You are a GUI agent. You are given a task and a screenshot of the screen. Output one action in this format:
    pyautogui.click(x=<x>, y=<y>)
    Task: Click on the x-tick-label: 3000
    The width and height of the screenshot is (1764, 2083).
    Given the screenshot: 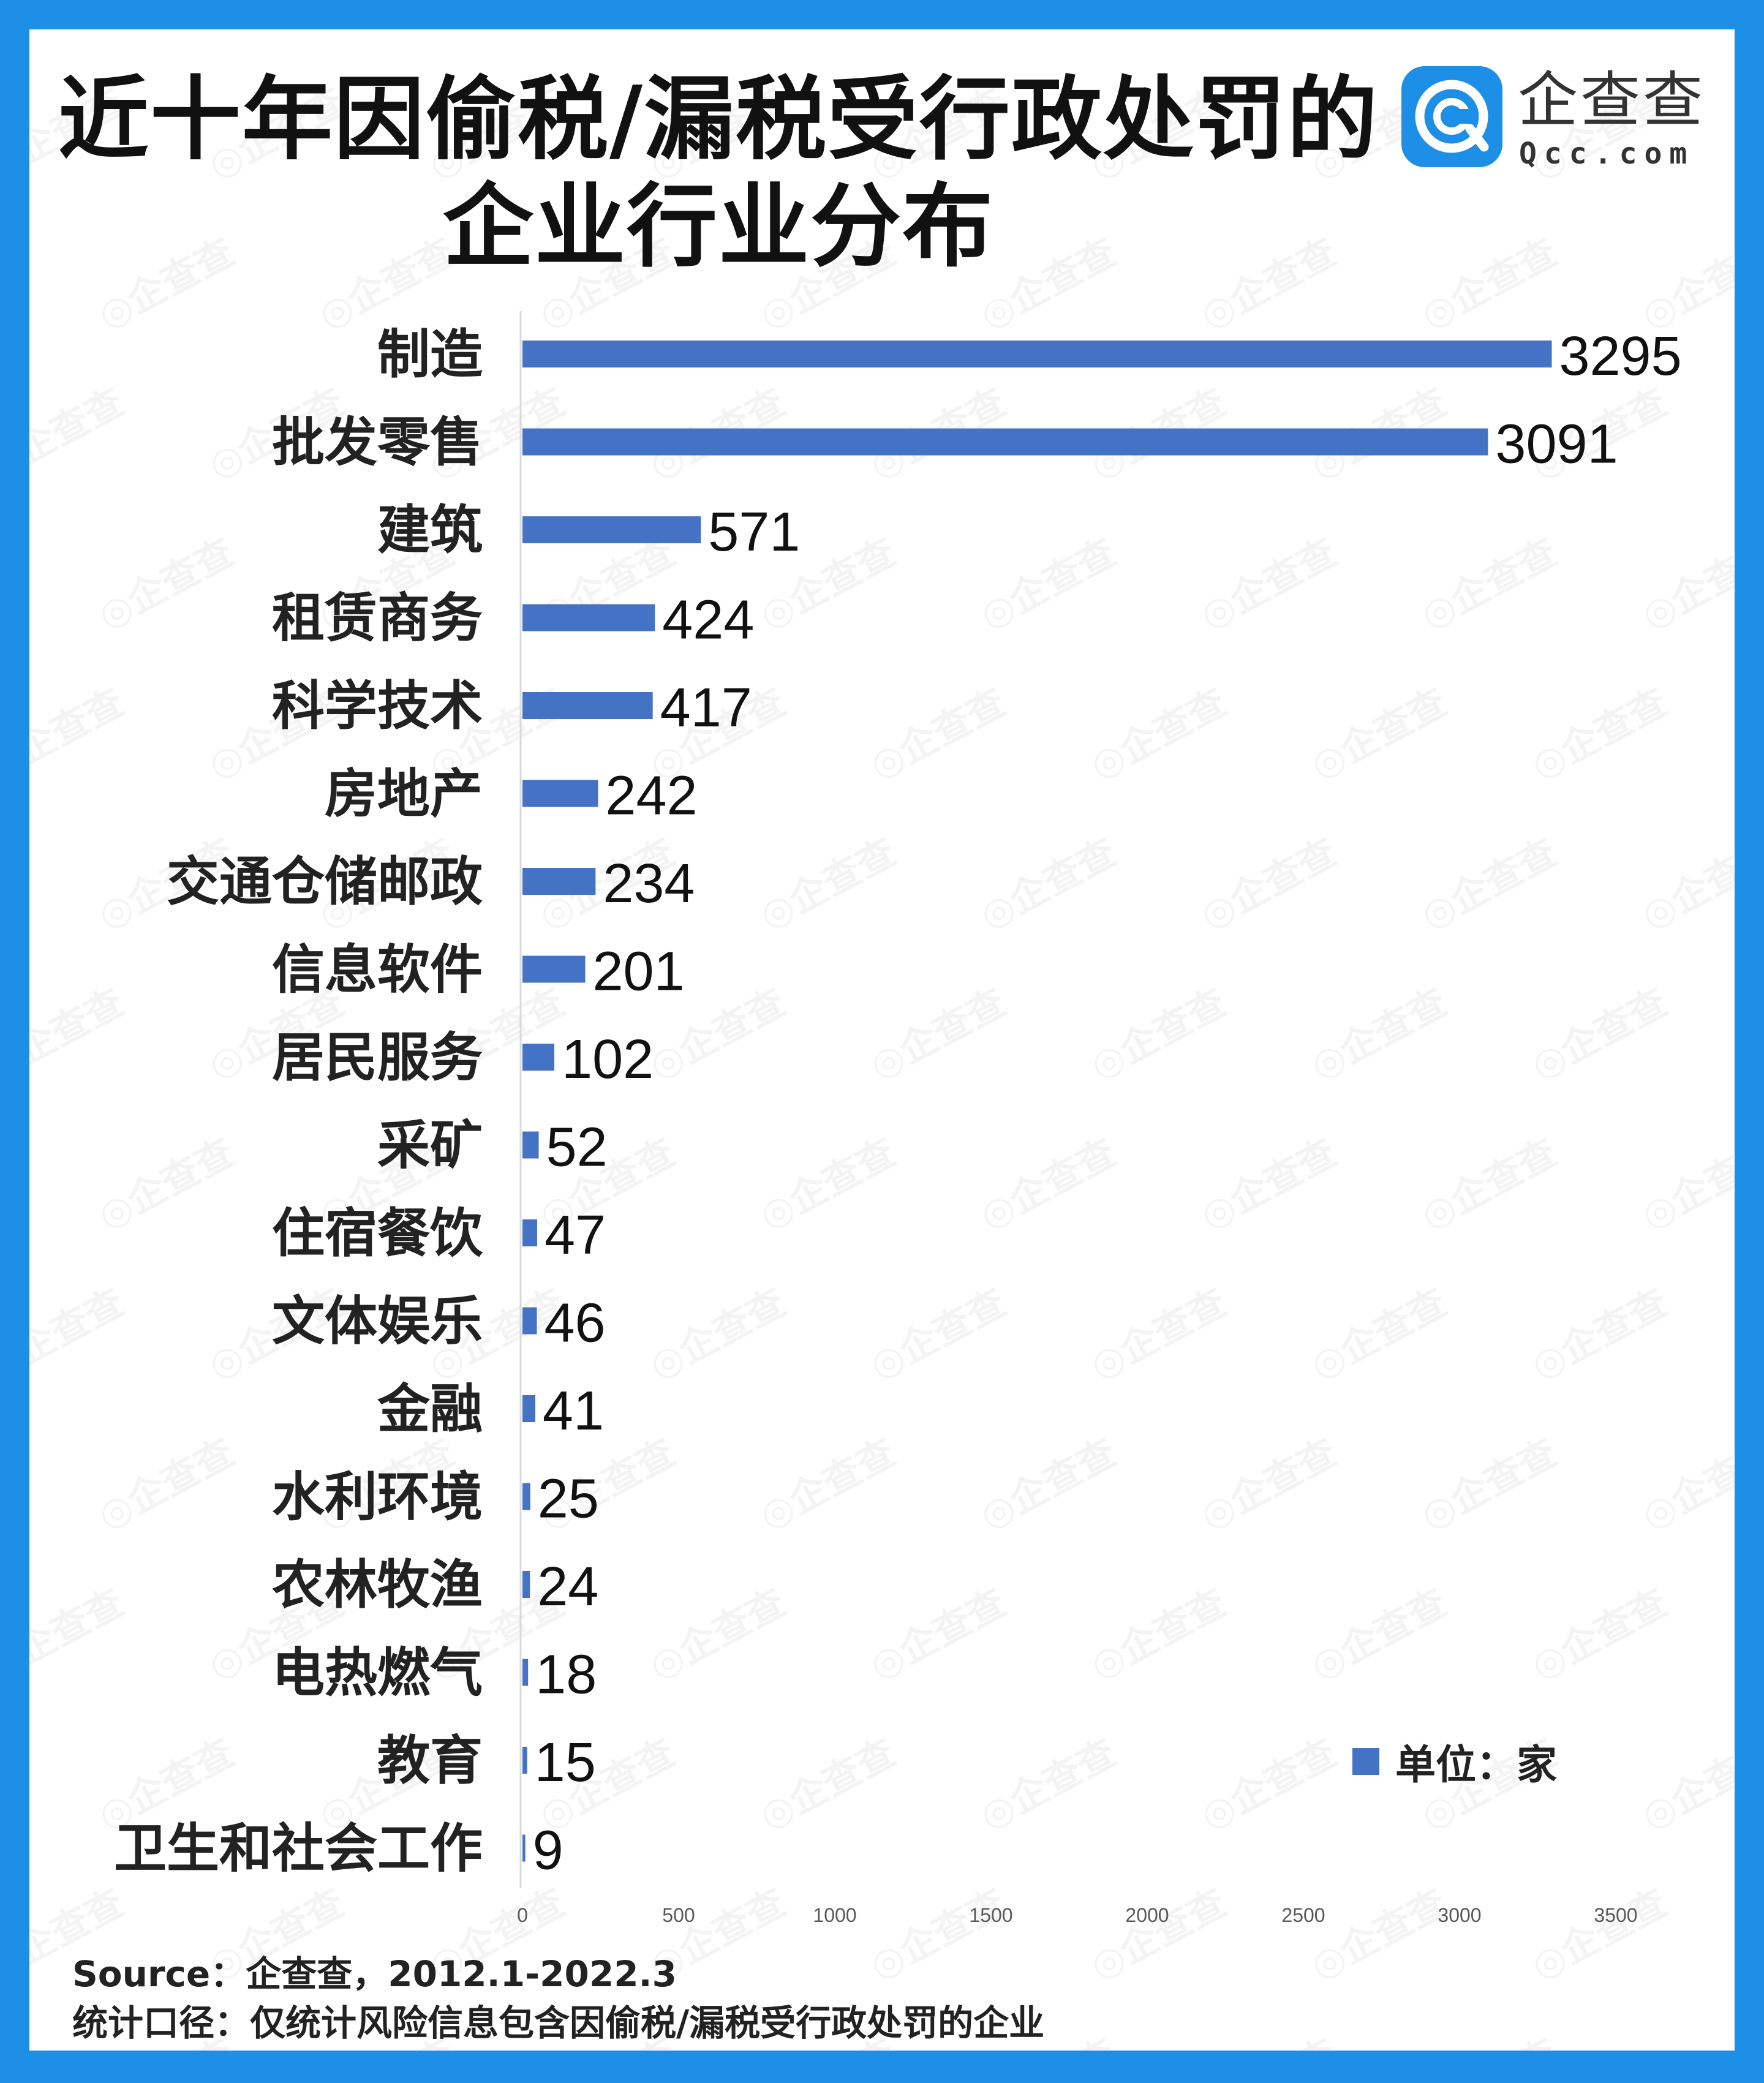 What is the action you would take?
    pyautogui.click(x=1460, y=1915)
    